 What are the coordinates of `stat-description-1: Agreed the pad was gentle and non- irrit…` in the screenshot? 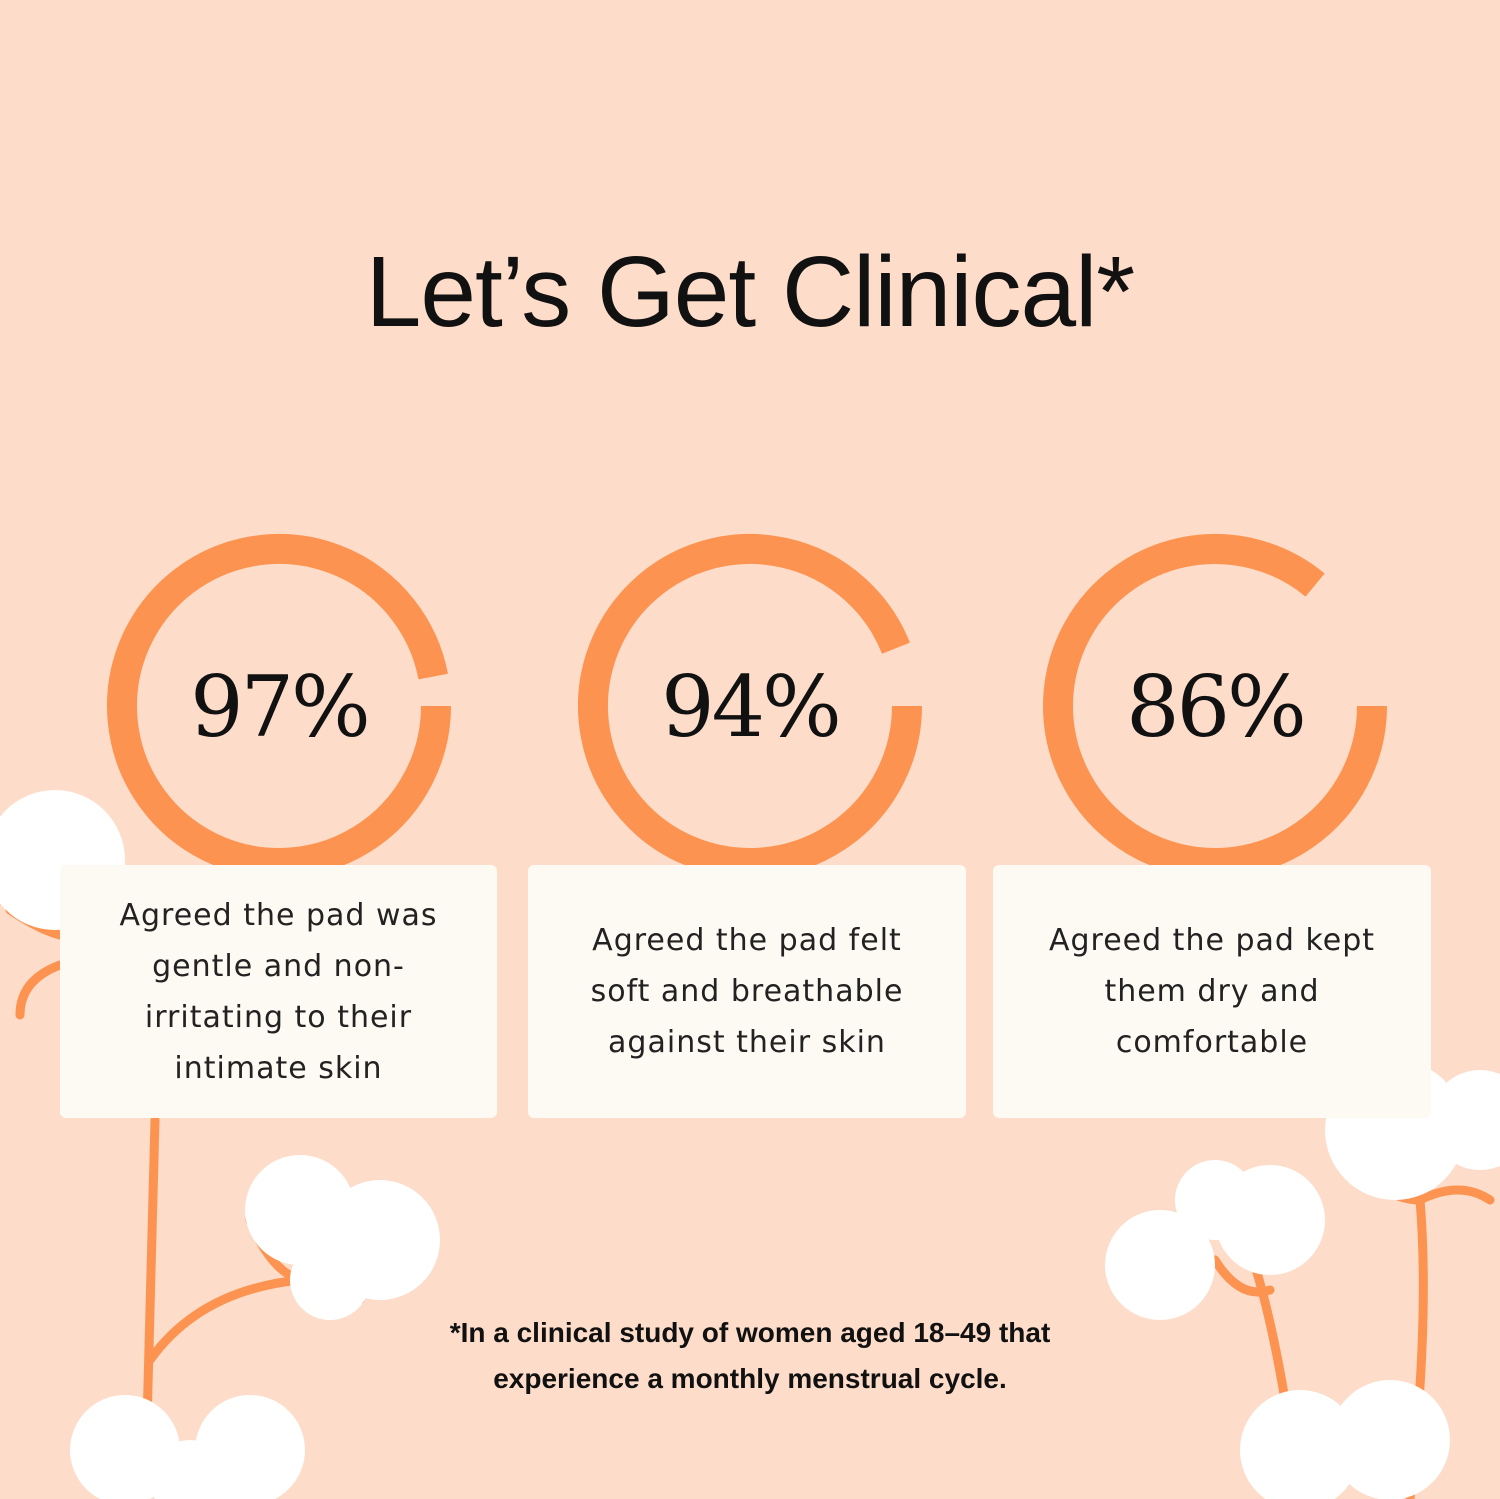 It's located at (278, 991).